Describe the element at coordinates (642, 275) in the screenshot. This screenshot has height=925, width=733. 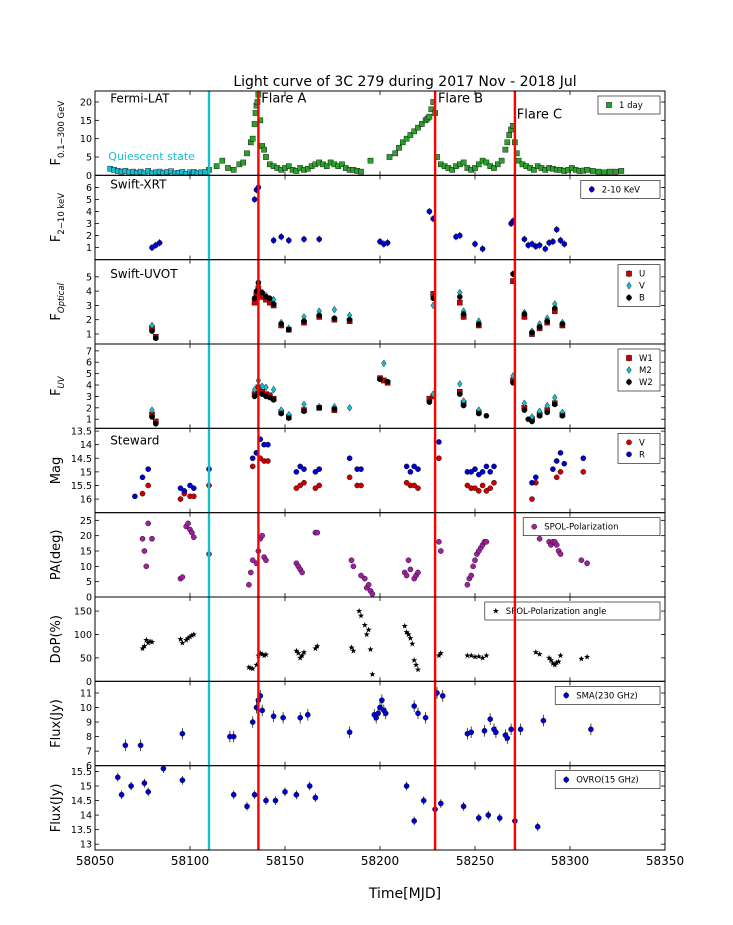
I see `legend-label: U` at that location.